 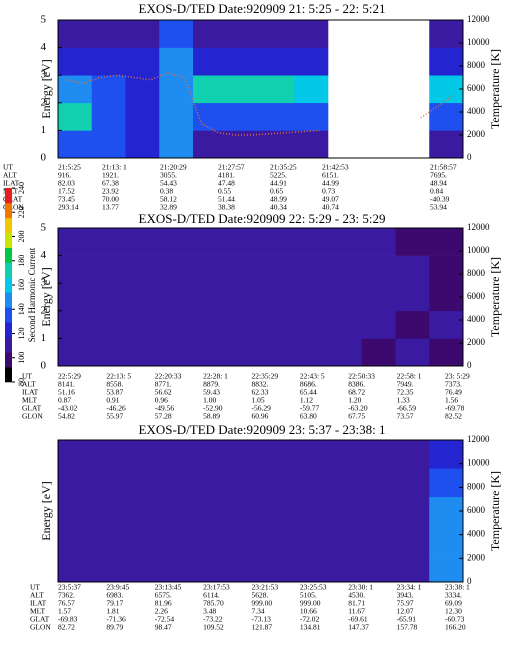 I want to click on orbit-cell: 6114., so click(x=211, y=595).